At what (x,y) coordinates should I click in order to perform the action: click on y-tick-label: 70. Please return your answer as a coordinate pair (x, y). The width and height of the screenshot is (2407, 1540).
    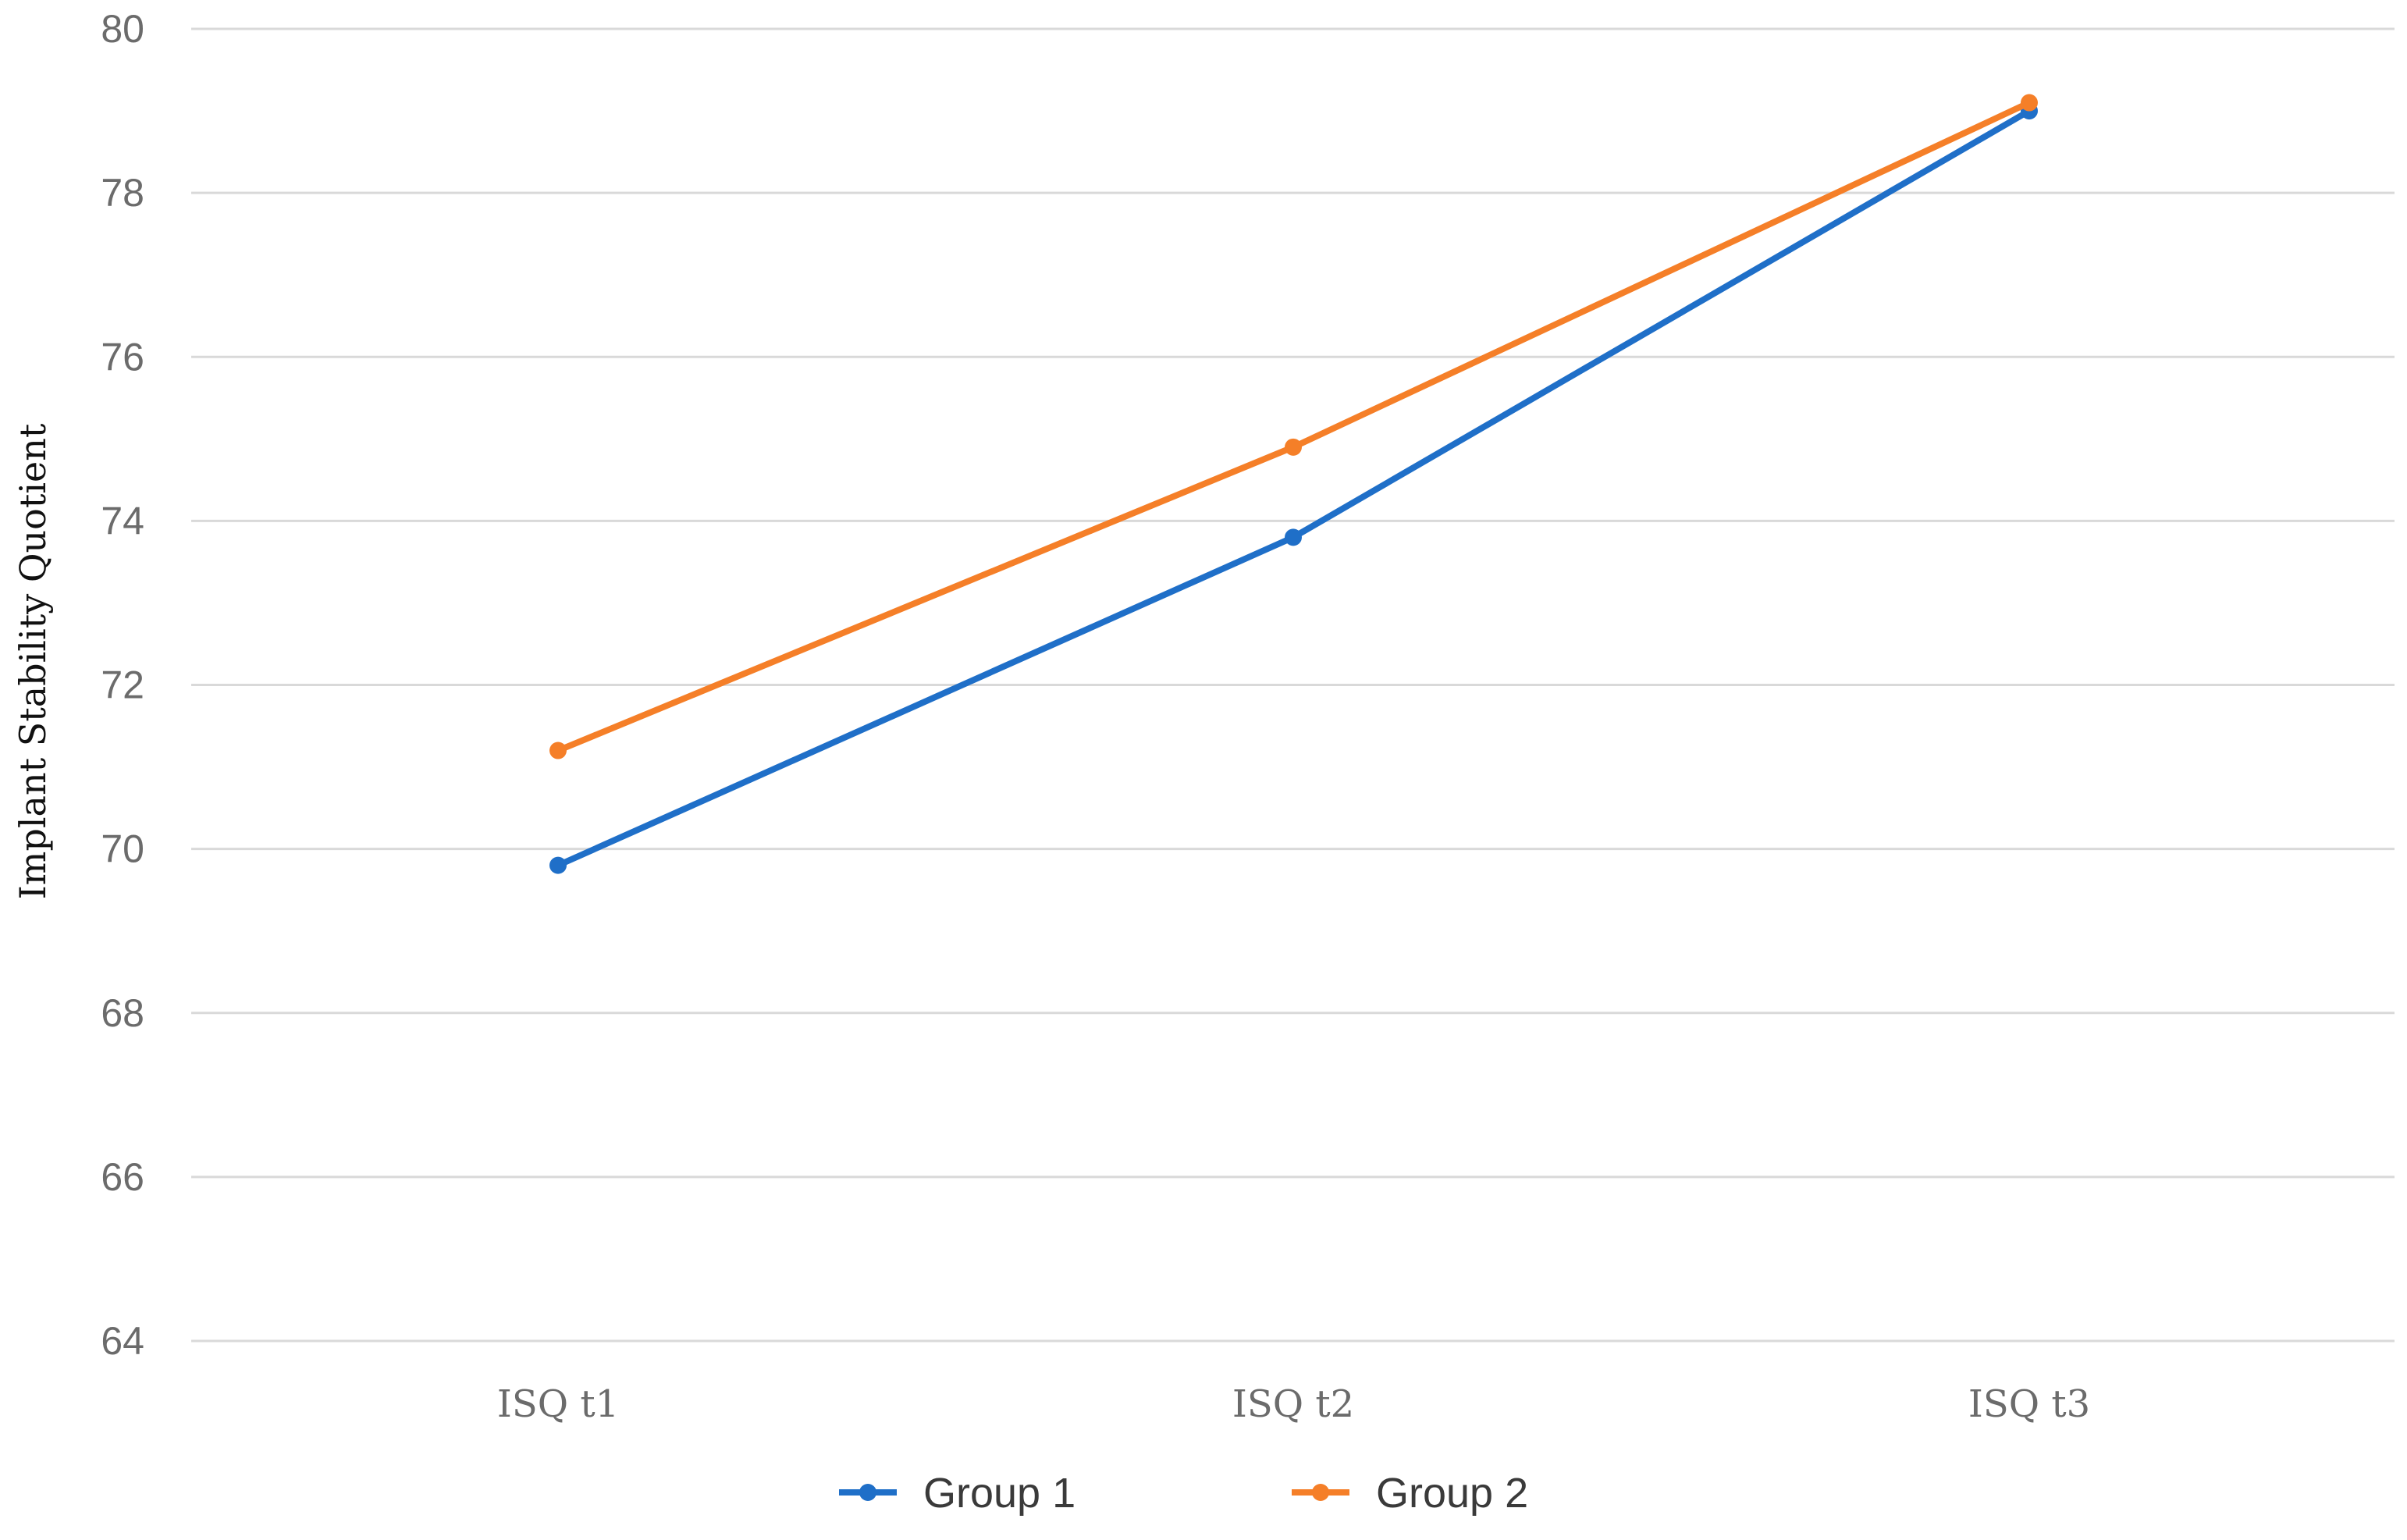
    Looking at the image, I should click on (123, 849).